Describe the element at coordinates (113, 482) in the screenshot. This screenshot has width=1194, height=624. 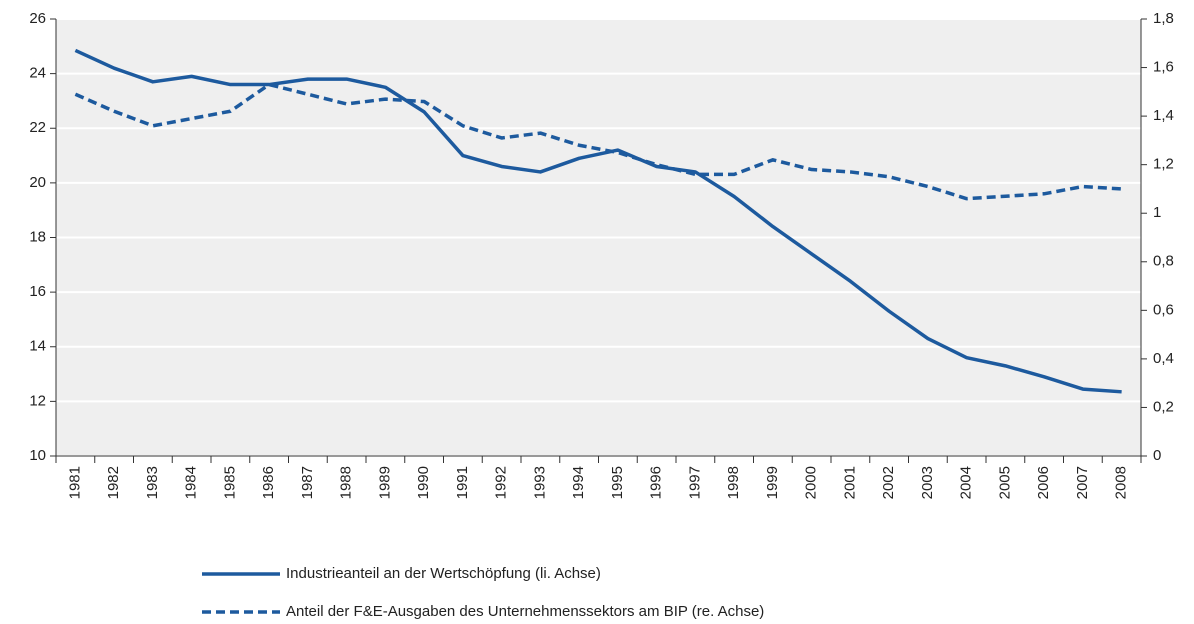
I see `x-tick-label: 1982` at that location.